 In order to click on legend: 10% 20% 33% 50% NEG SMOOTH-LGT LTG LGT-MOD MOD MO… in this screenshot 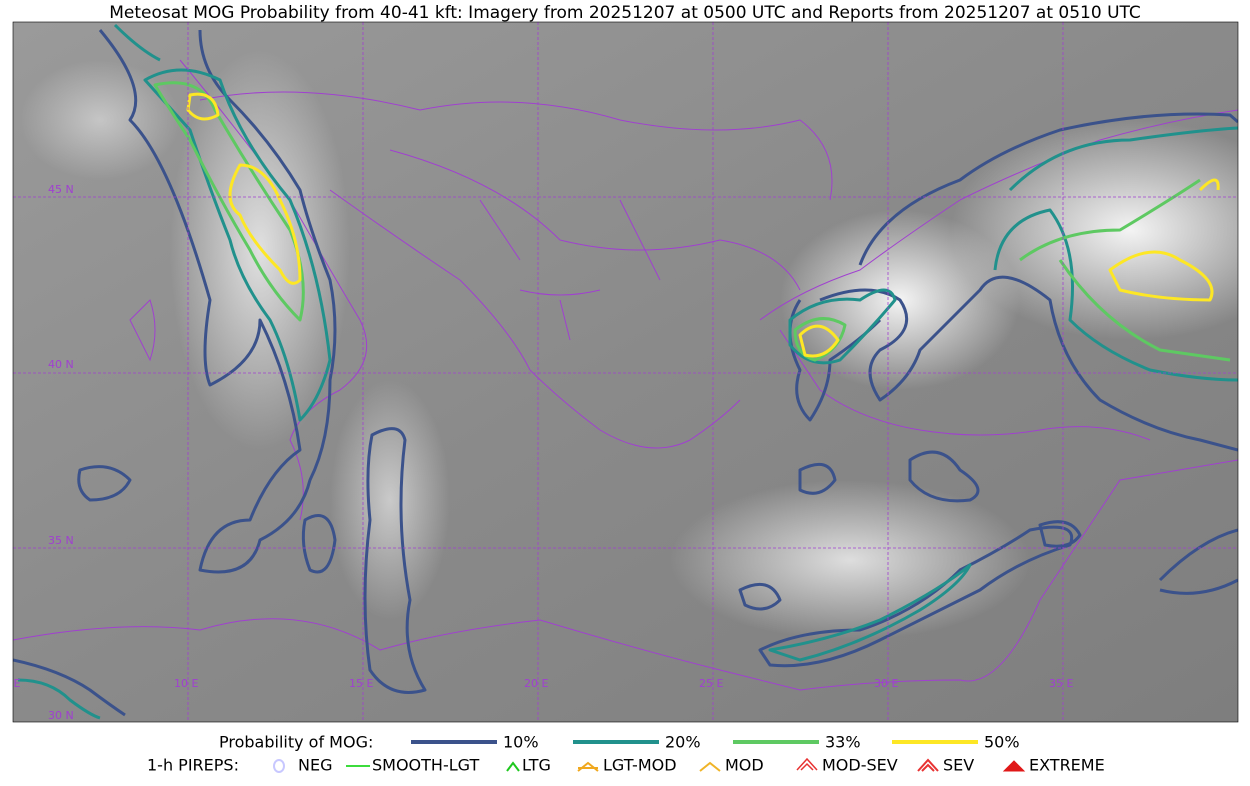, I will do `click(689, 754)`.